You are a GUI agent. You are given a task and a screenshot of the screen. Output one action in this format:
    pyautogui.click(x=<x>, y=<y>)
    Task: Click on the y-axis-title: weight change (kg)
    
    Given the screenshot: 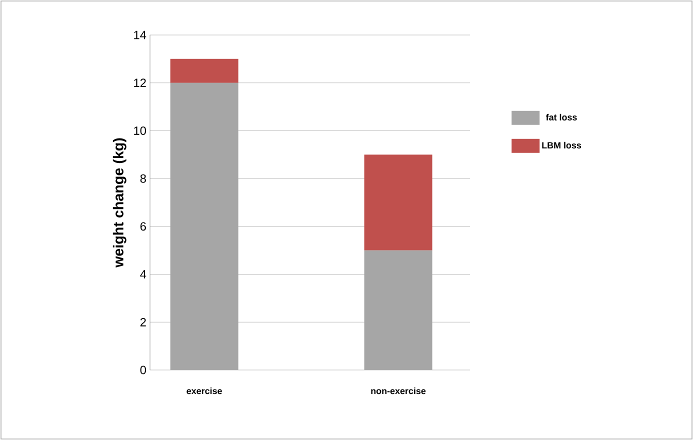 What is the action you would take?
    pyautogui.click(x=119, y=203)
    